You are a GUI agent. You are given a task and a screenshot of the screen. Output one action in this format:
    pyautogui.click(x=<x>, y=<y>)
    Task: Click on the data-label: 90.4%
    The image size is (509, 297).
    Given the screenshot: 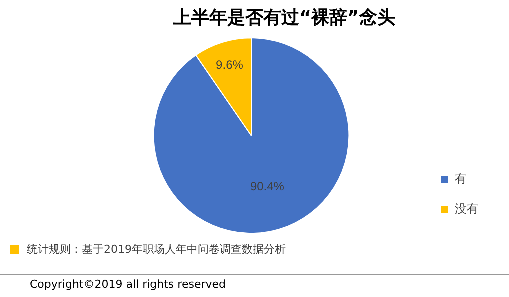 What is the action you would take?
    pyautogui.click(x=267, y=186)
    